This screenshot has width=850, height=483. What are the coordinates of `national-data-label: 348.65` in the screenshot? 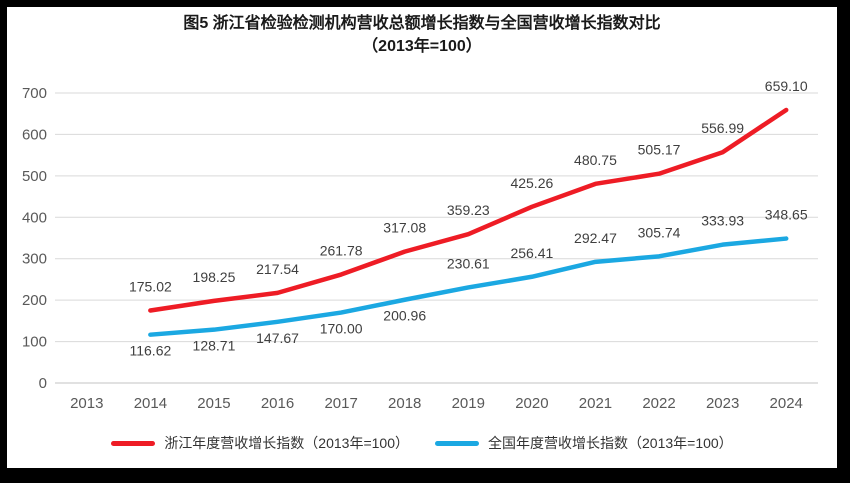 It's located at (786, 215).